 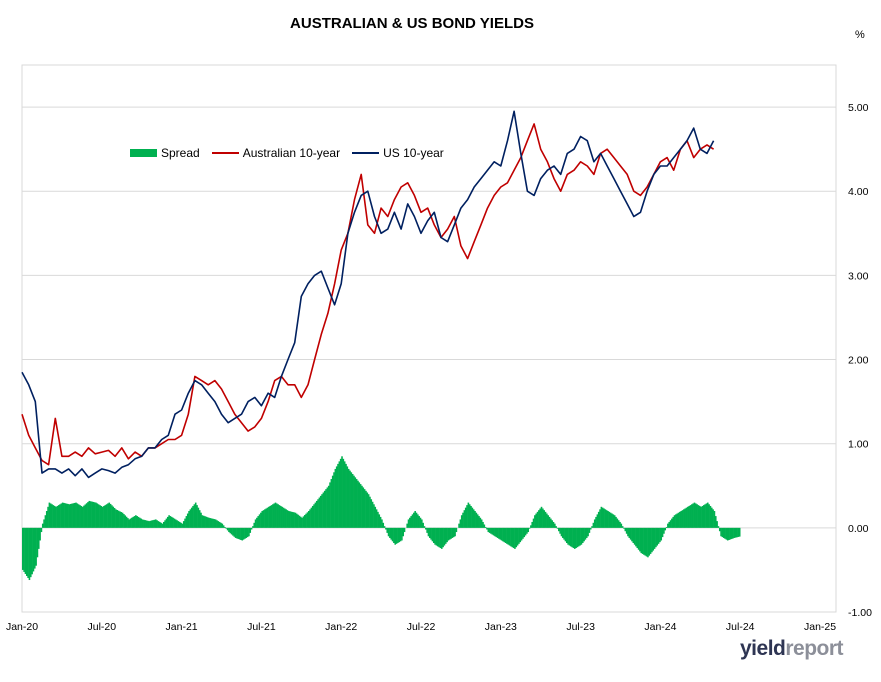 I want to click on spread-bars, so click(x=381, y=518).